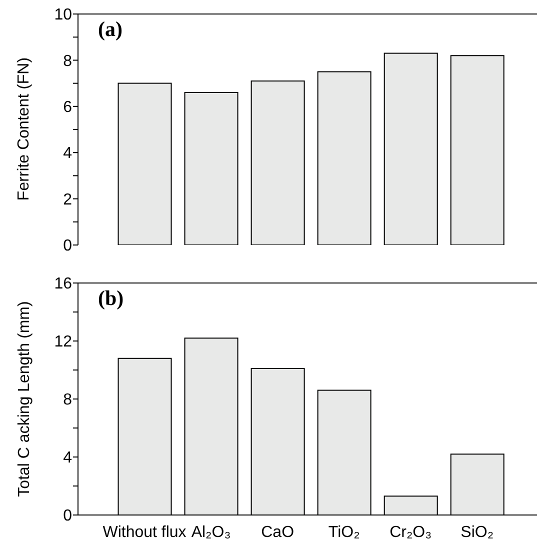 The image size is (537, 548). What do you see at coordinates (25, 129) in the screenshot?
I see `y-axis-title: Ferrite Content (FN)` at bounding box center [25, 129].